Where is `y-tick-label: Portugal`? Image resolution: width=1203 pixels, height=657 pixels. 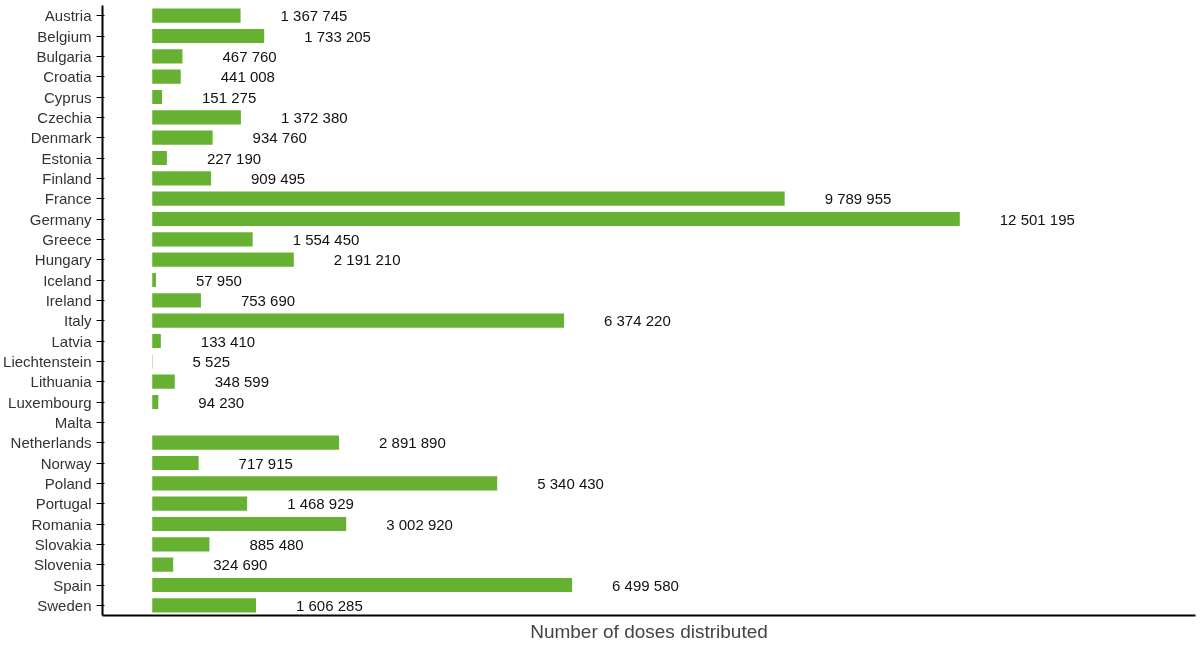
y-tick-label: Portugal is located at coordinates (63, 504).